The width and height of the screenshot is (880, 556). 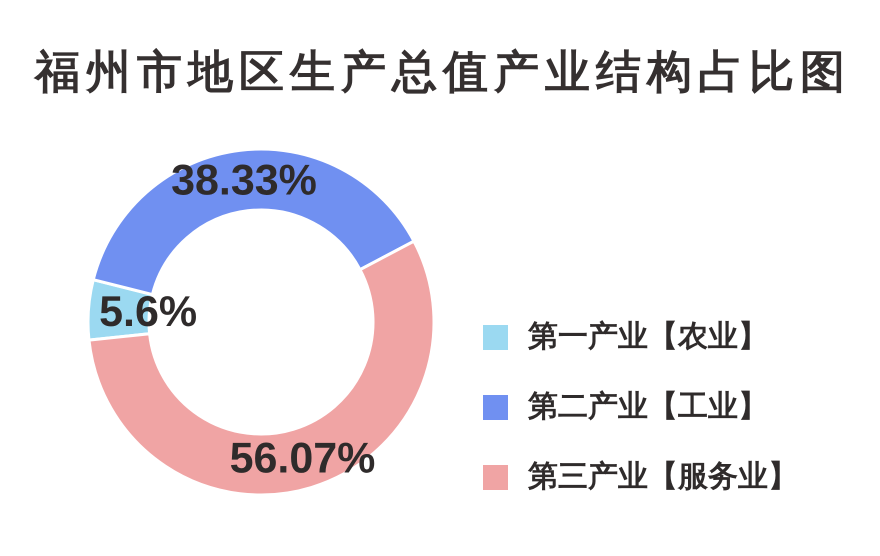 I want to click on data-label: 5.6%, so click(x=148, y=312).